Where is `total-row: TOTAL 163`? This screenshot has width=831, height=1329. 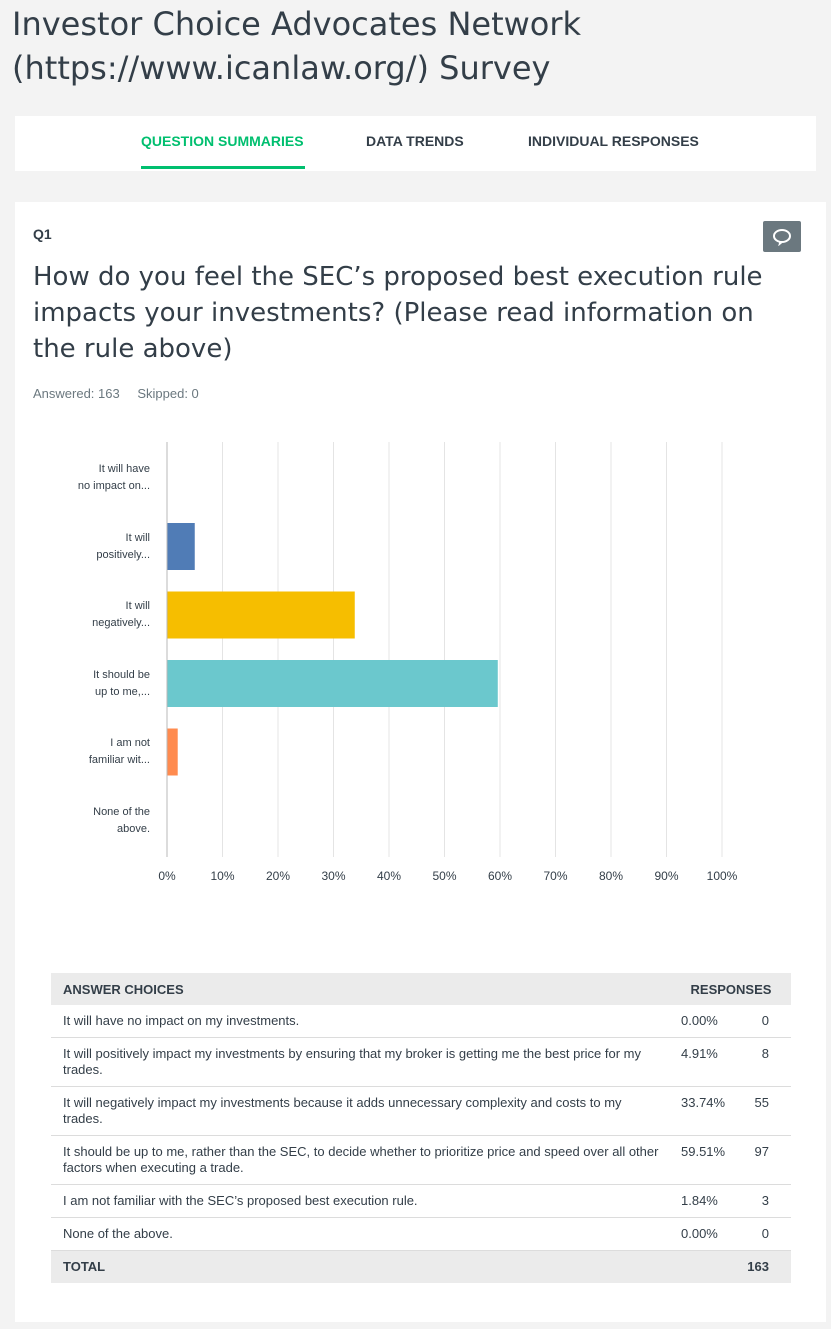 total-row: TOTAL 163 is located at coordinates (421, 1266).